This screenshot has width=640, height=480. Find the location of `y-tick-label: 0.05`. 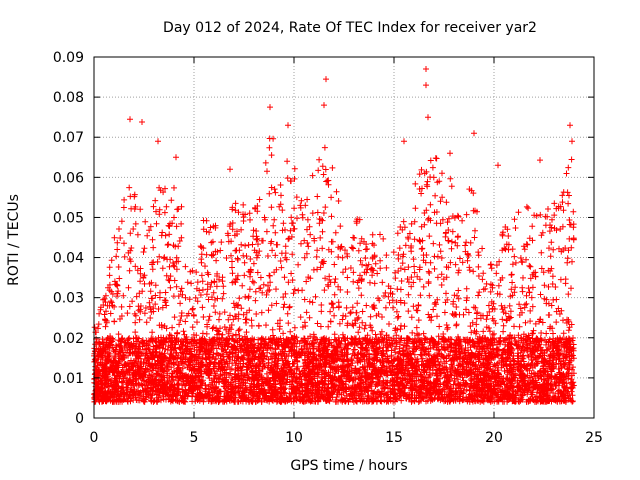

y-tick-label: 0.05 is located at coordinates (68, 218).